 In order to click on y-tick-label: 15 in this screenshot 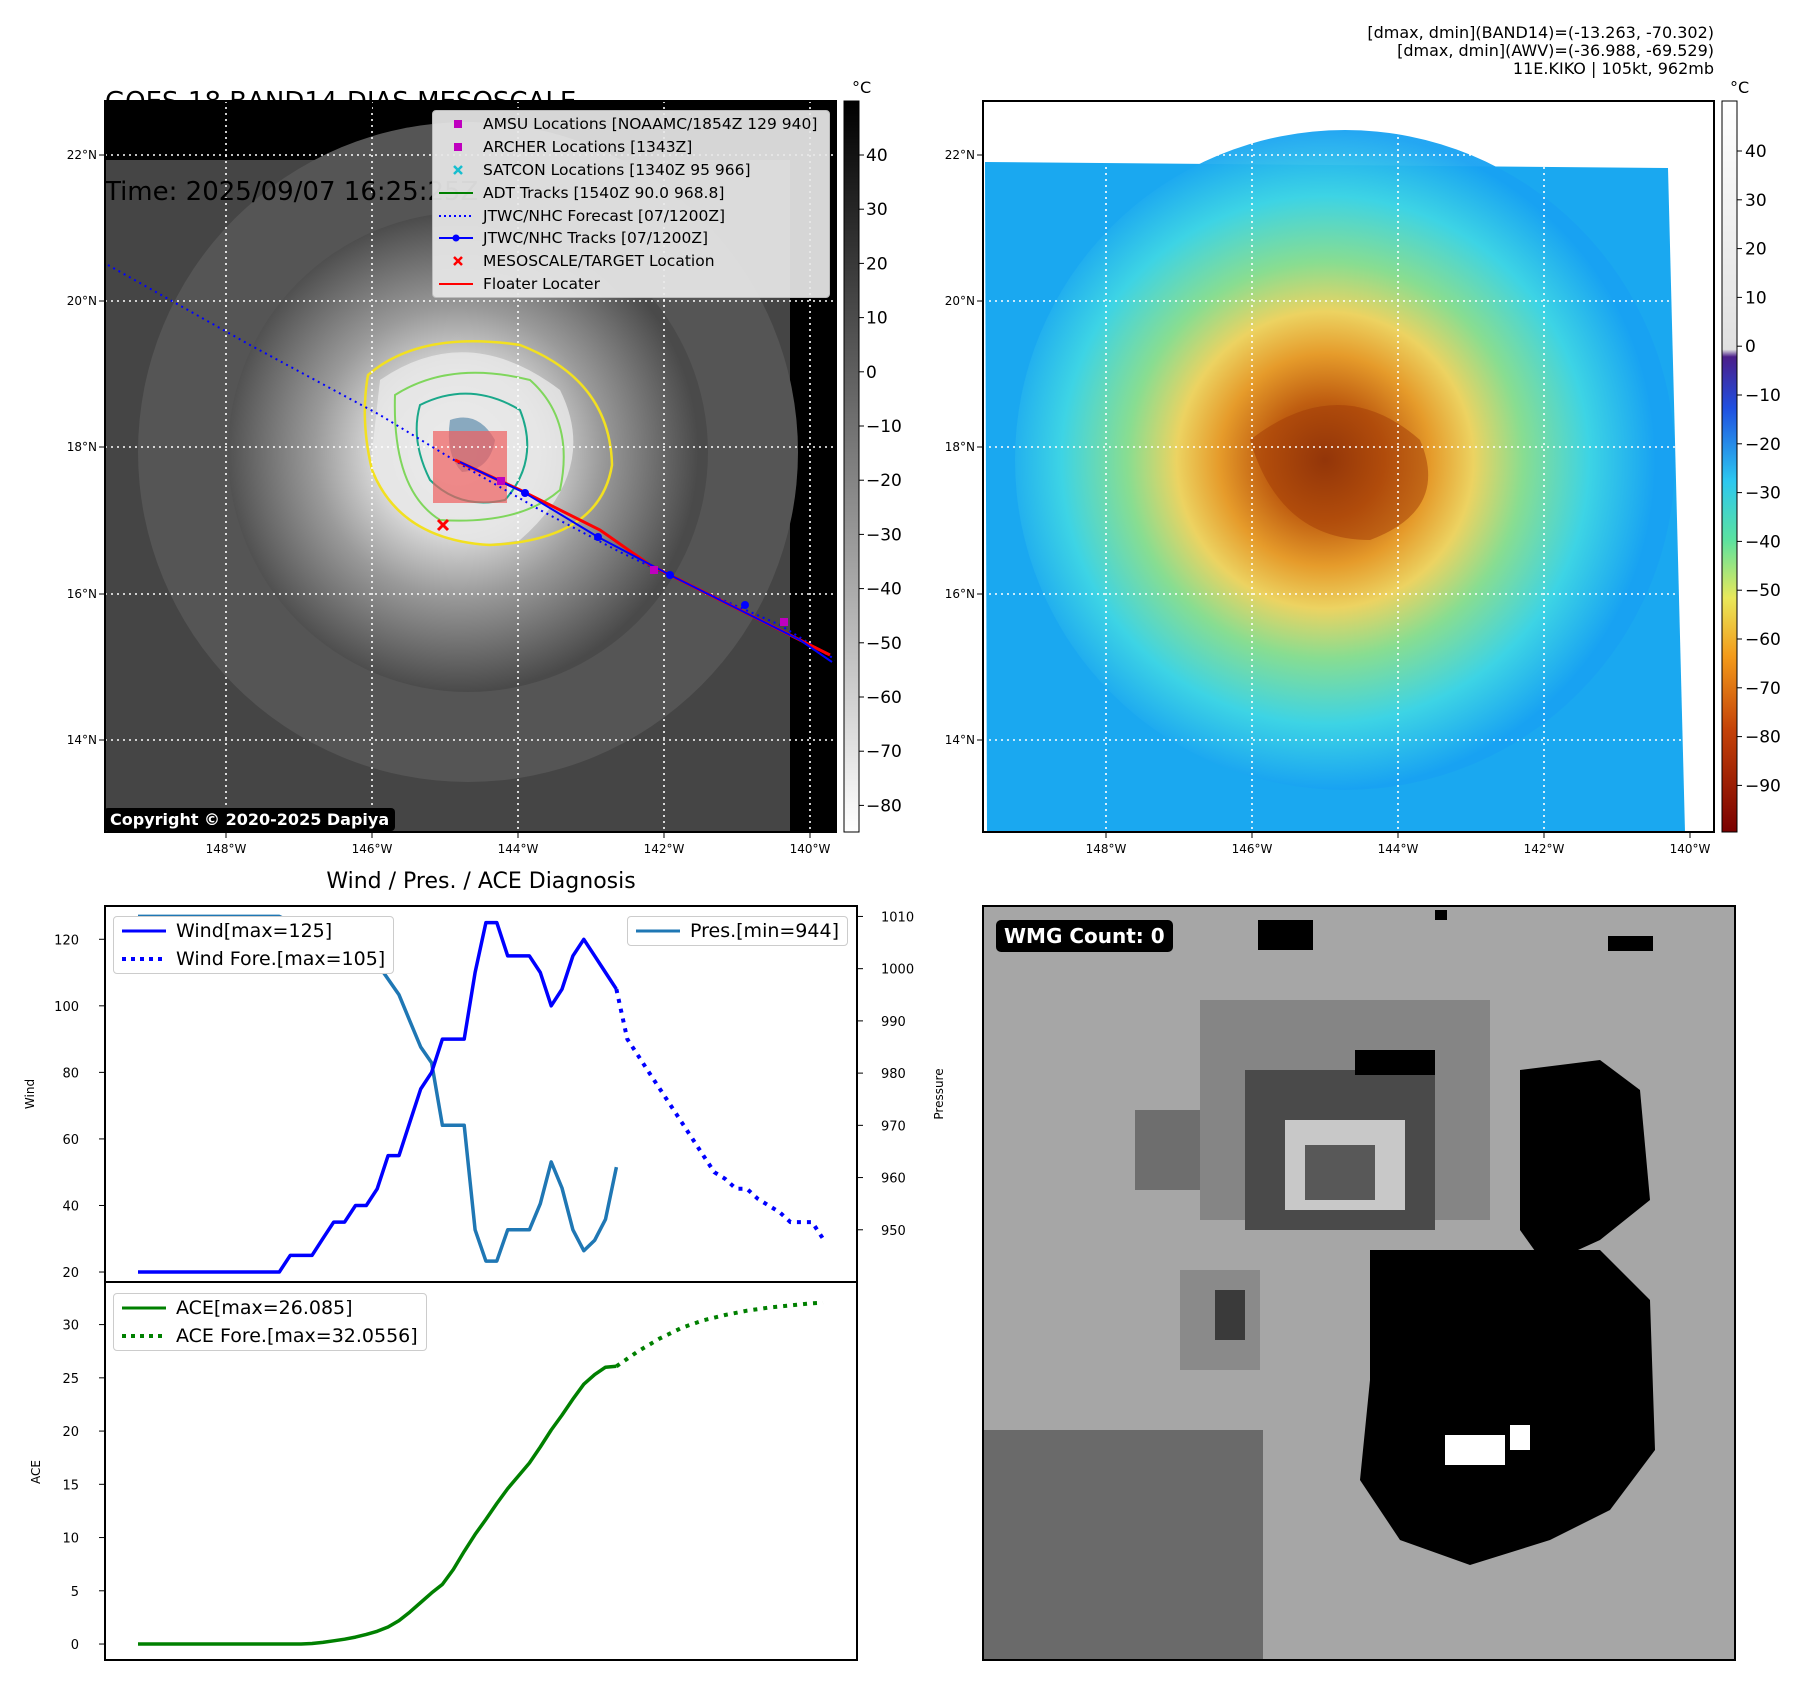, I will do `click(70, 1485)`.